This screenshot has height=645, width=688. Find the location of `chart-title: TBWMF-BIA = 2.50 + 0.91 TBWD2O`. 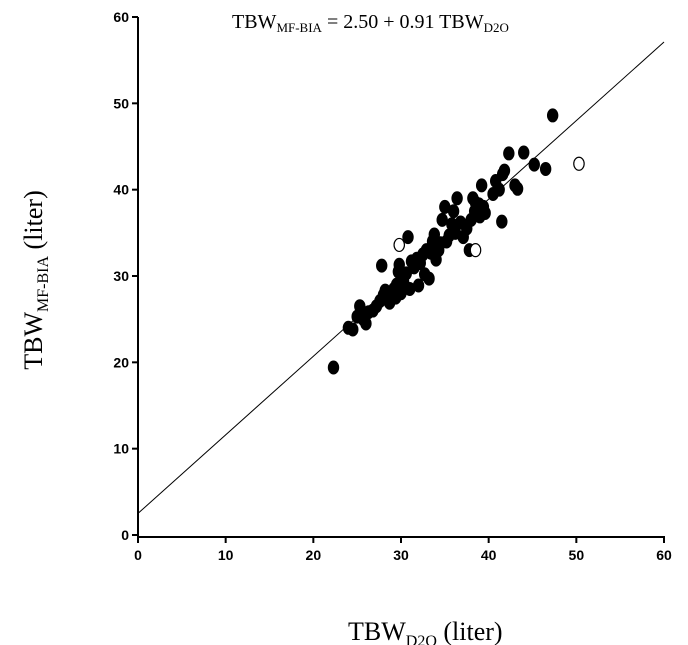

chart-title: TBWMF-BIA = 2.50 + 0.91 TBWD2O is located at coordinates (370, 23).